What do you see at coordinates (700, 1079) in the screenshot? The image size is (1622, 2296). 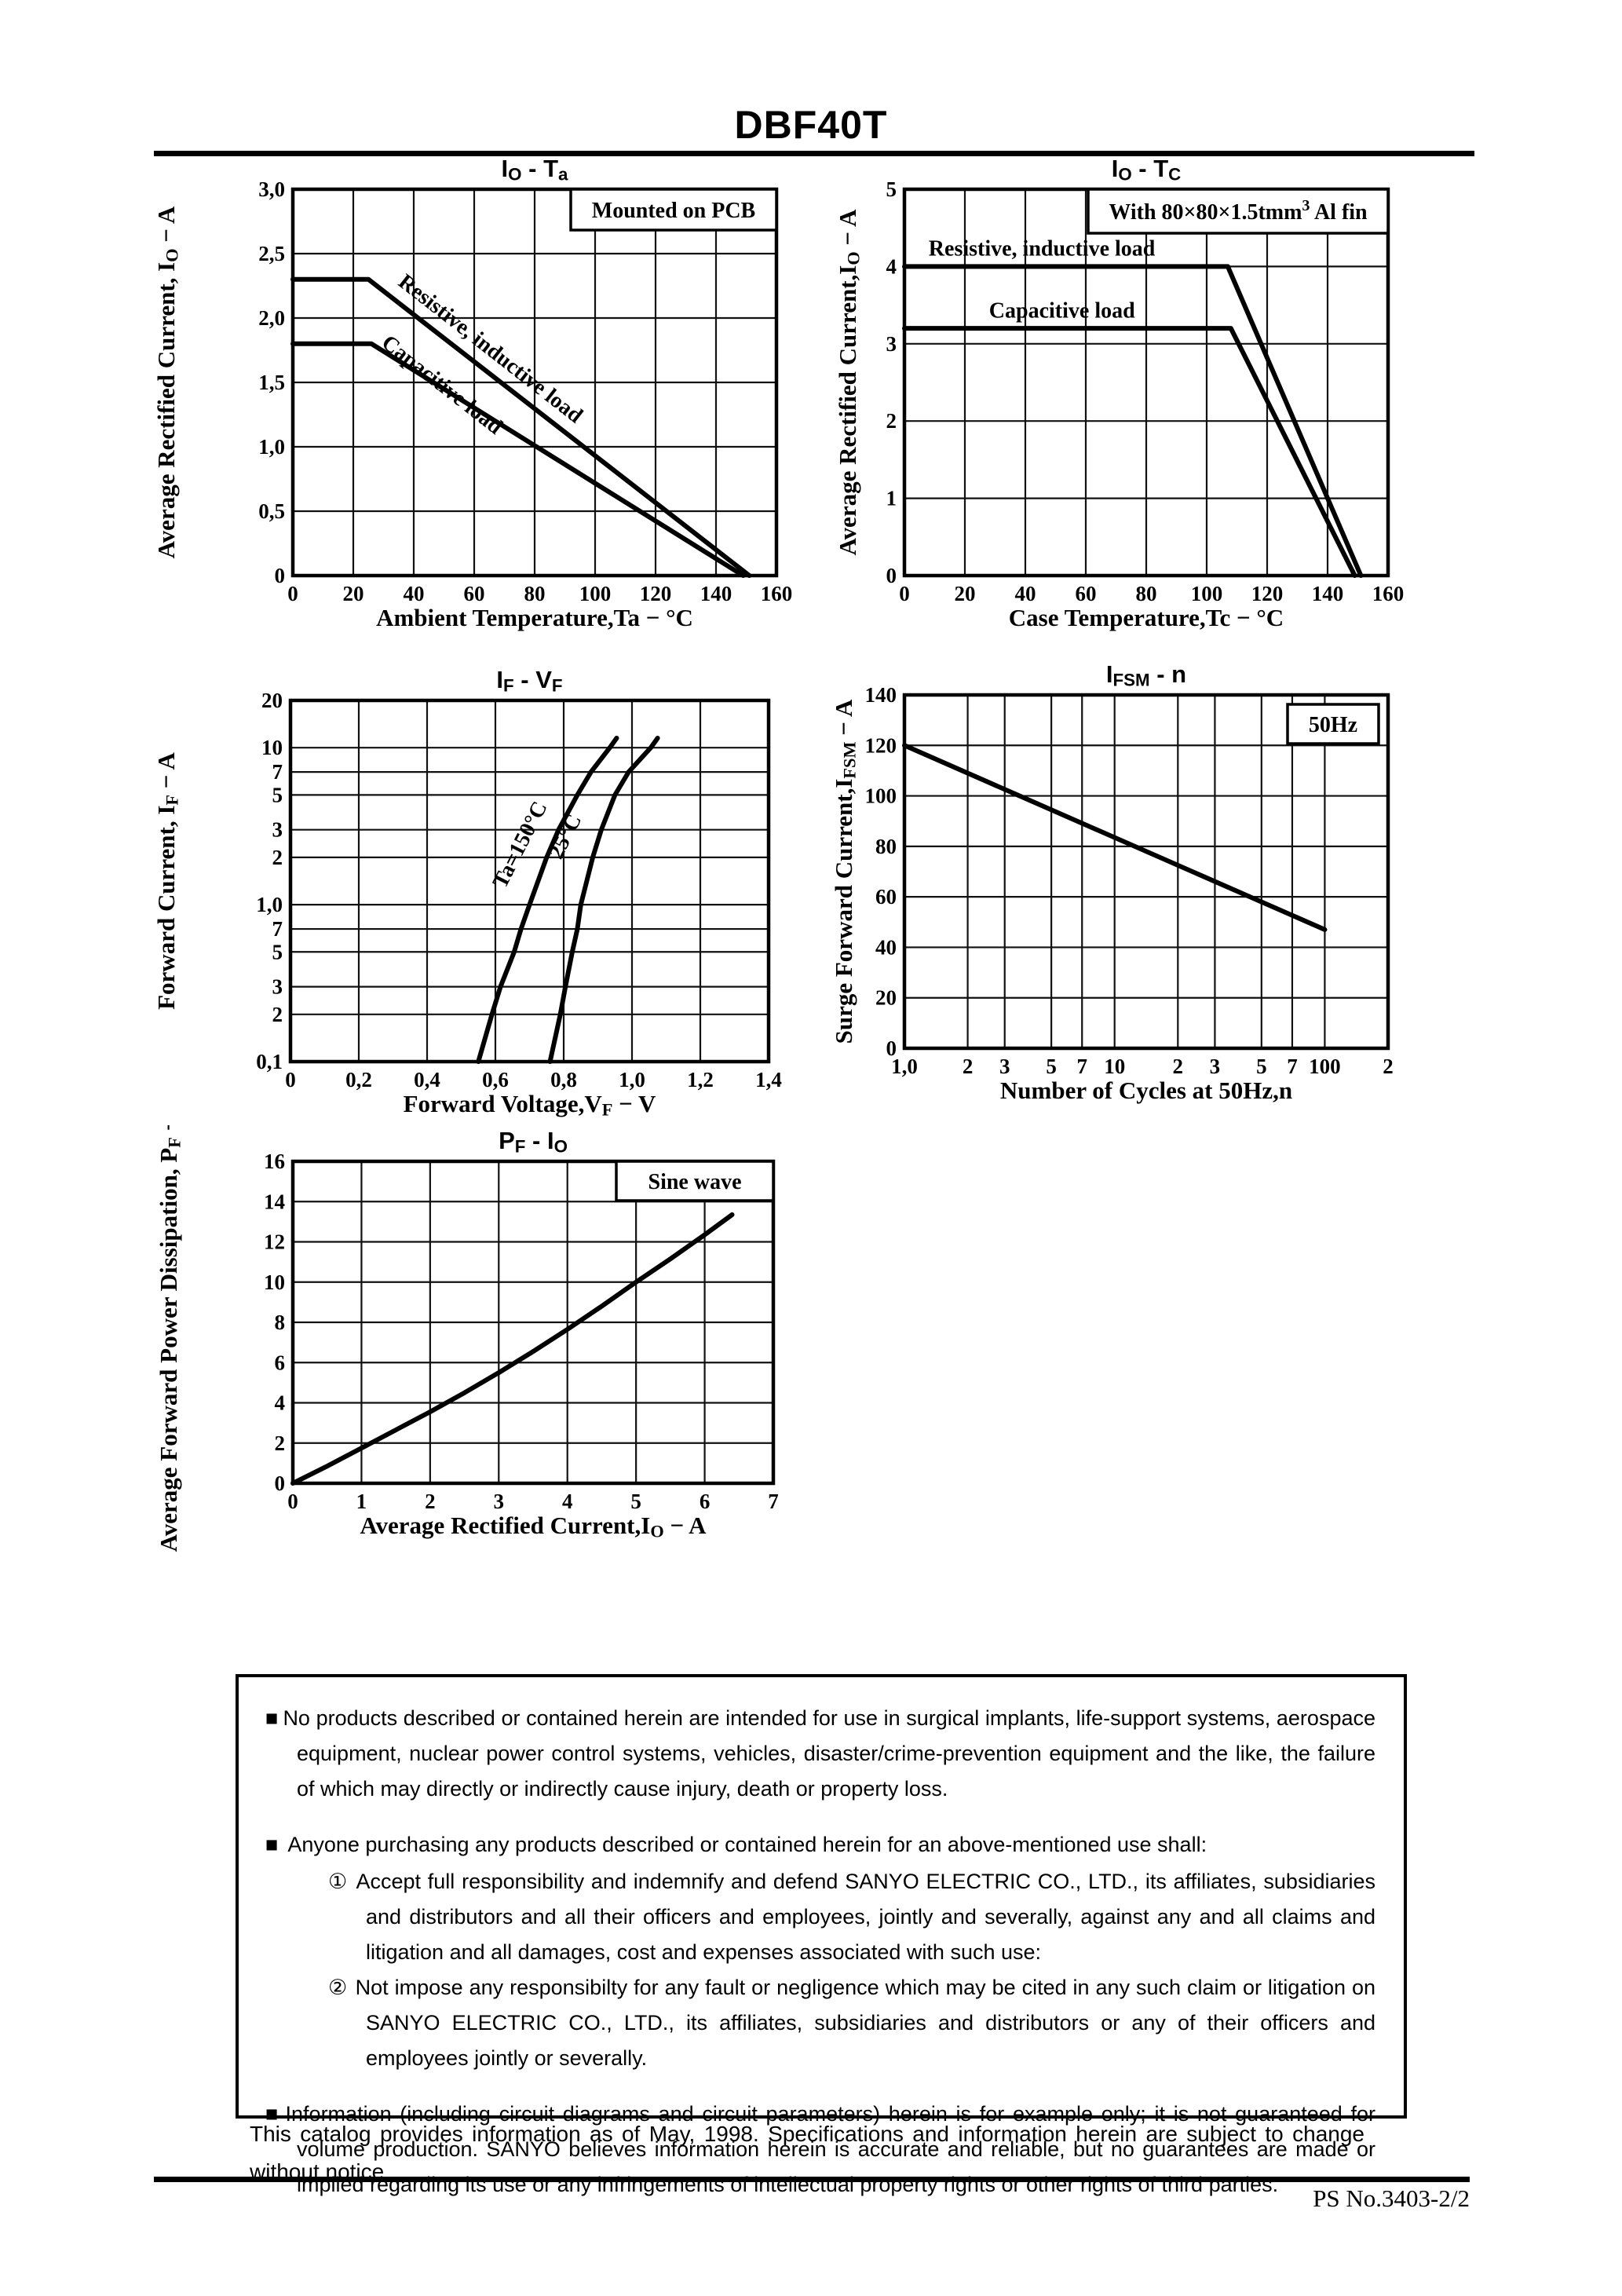 I see `x-tick-label: 1,2` at bounding box center [700, 1079].